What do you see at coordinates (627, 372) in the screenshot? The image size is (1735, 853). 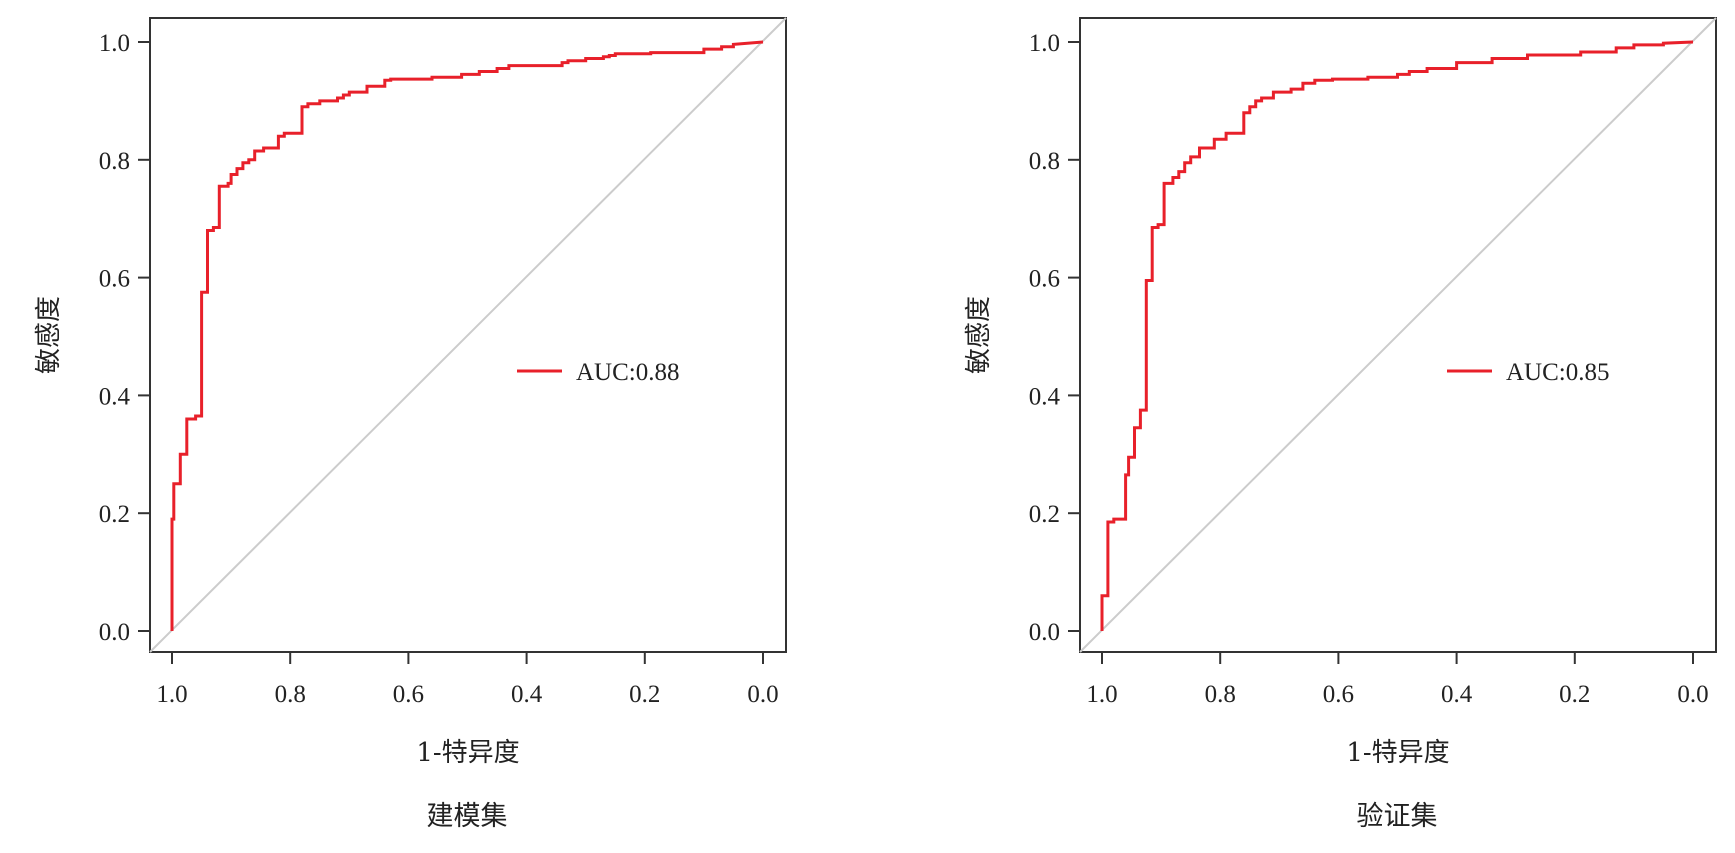 I see `legend-label: AUC:0.88` at bounding box center [627, 372].